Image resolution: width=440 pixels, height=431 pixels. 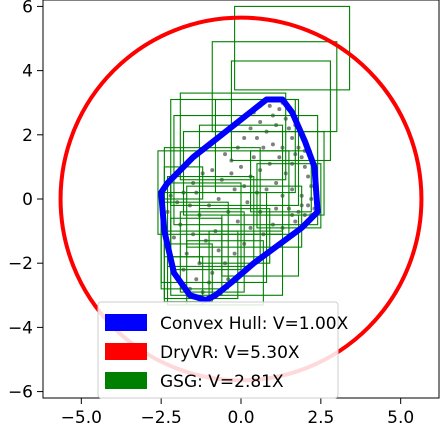 I want to click on x-tick-label-2: 0.0, so click(x=240, y=418).